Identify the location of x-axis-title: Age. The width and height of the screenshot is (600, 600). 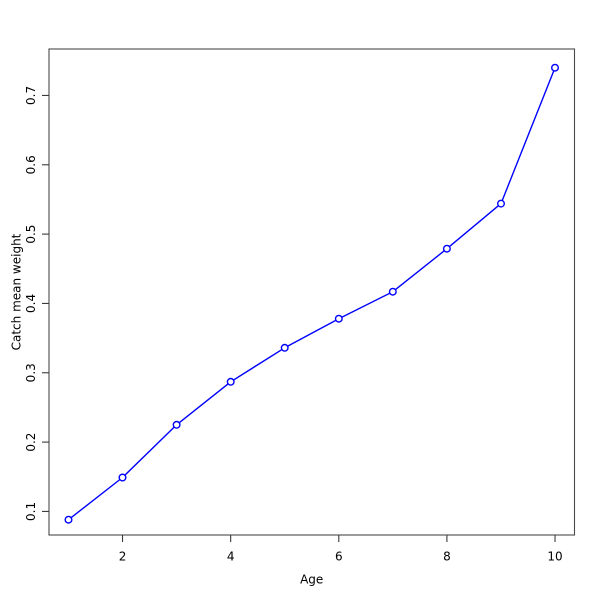
(311, 580).